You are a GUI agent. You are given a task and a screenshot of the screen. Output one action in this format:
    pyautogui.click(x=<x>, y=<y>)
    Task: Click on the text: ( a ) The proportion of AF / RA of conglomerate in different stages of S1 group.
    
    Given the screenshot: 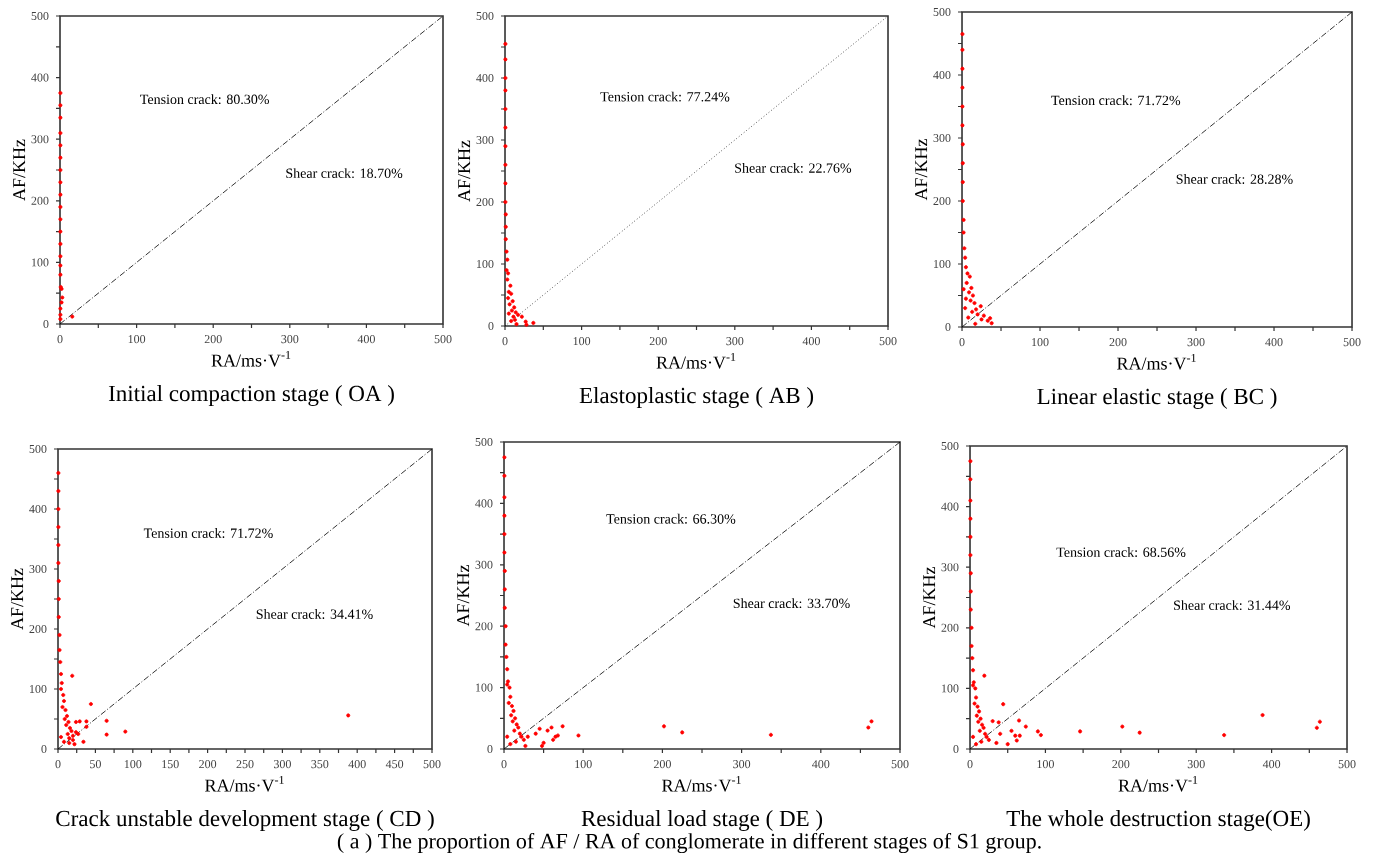 What is the action you would take?
    pyautogui.click(x=689, y=843)
    